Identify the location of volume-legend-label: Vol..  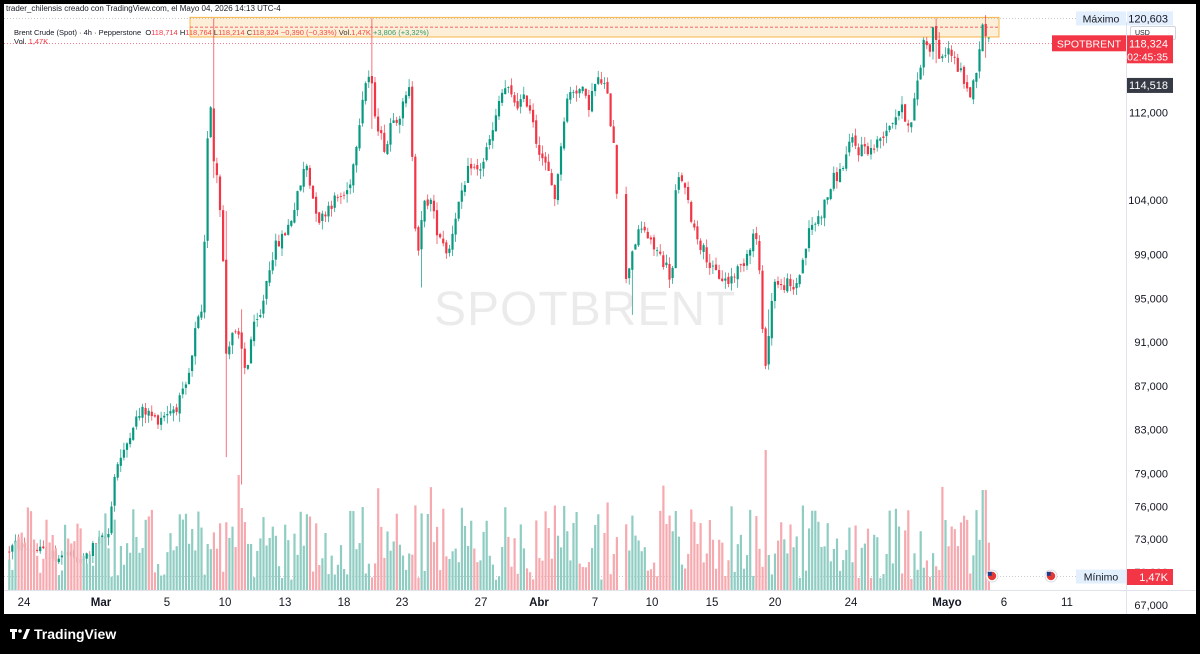
(20, 41).